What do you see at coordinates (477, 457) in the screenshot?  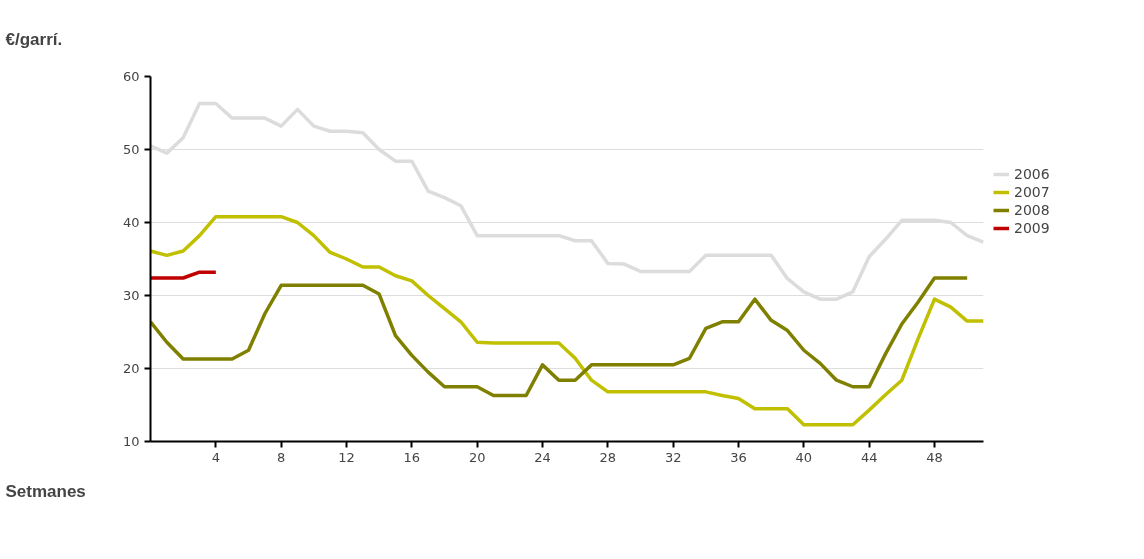 I see `x-tick-label: 20` at bounding box center [477, 457].